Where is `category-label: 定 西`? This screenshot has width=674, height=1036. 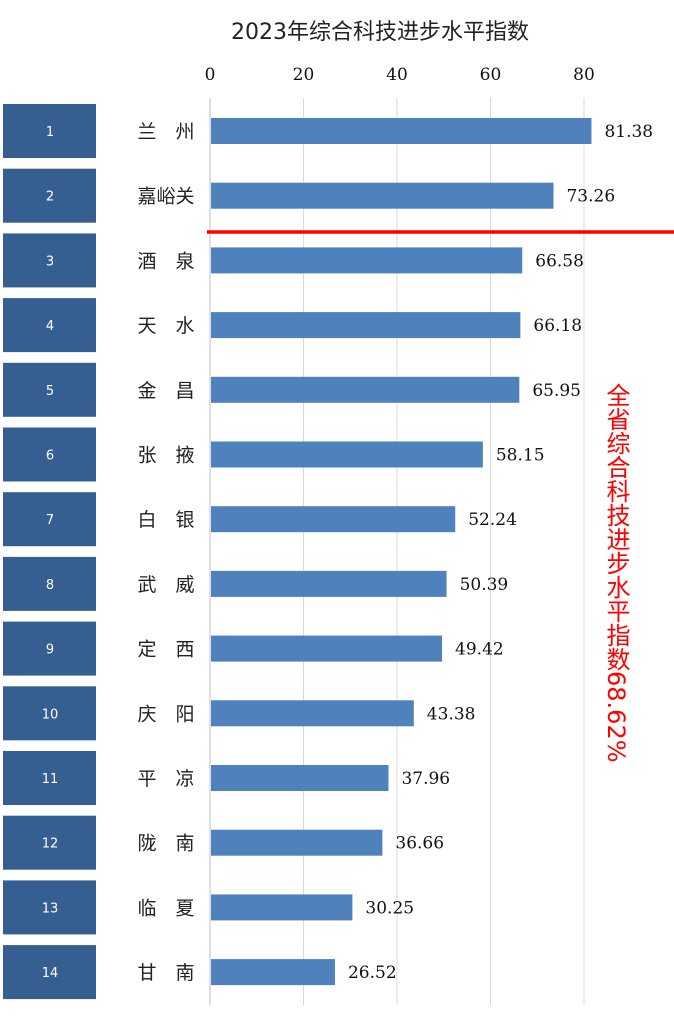
category-label: 定 西 is located at coordinates (165, 650).